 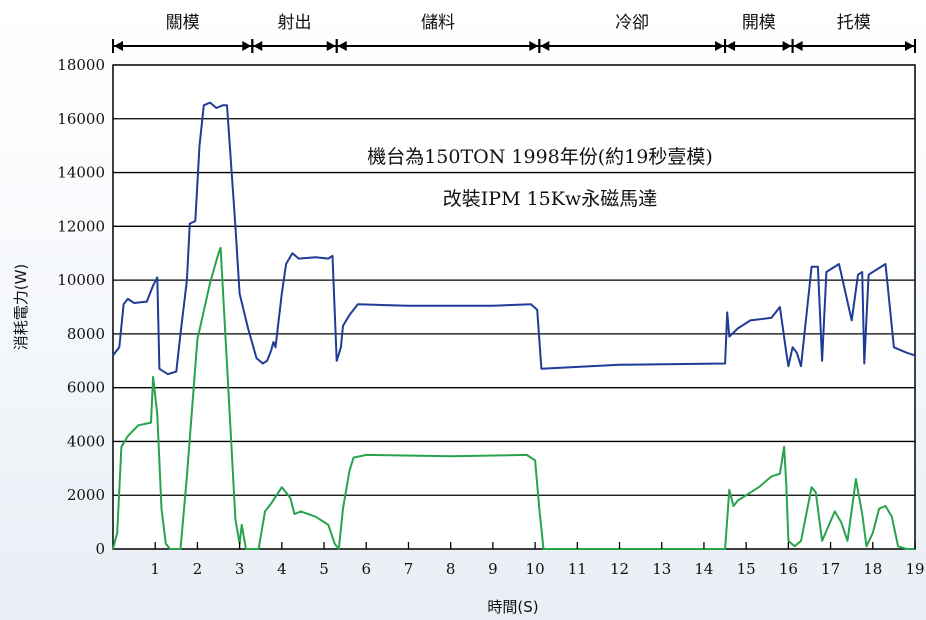 What do you see at coordinates (661, 569) in the screenshot?
I see `x-tick-label: 13` at bounding box center [661, 569].